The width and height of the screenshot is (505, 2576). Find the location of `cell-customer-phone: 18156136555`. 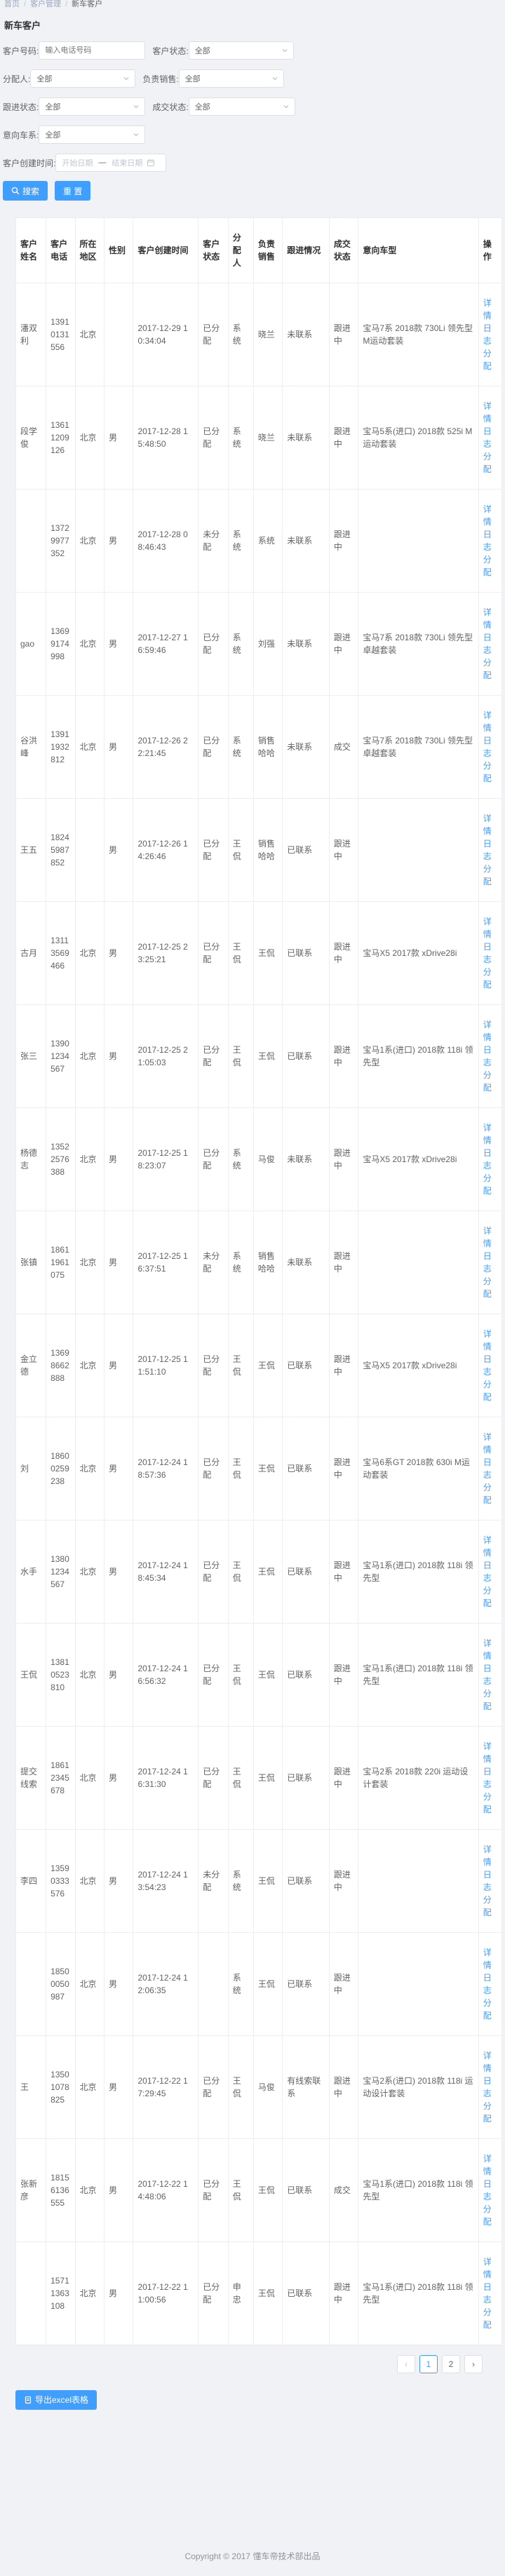

cell-customer-phone: 18156136555 is located at coordinates (61, 2190).